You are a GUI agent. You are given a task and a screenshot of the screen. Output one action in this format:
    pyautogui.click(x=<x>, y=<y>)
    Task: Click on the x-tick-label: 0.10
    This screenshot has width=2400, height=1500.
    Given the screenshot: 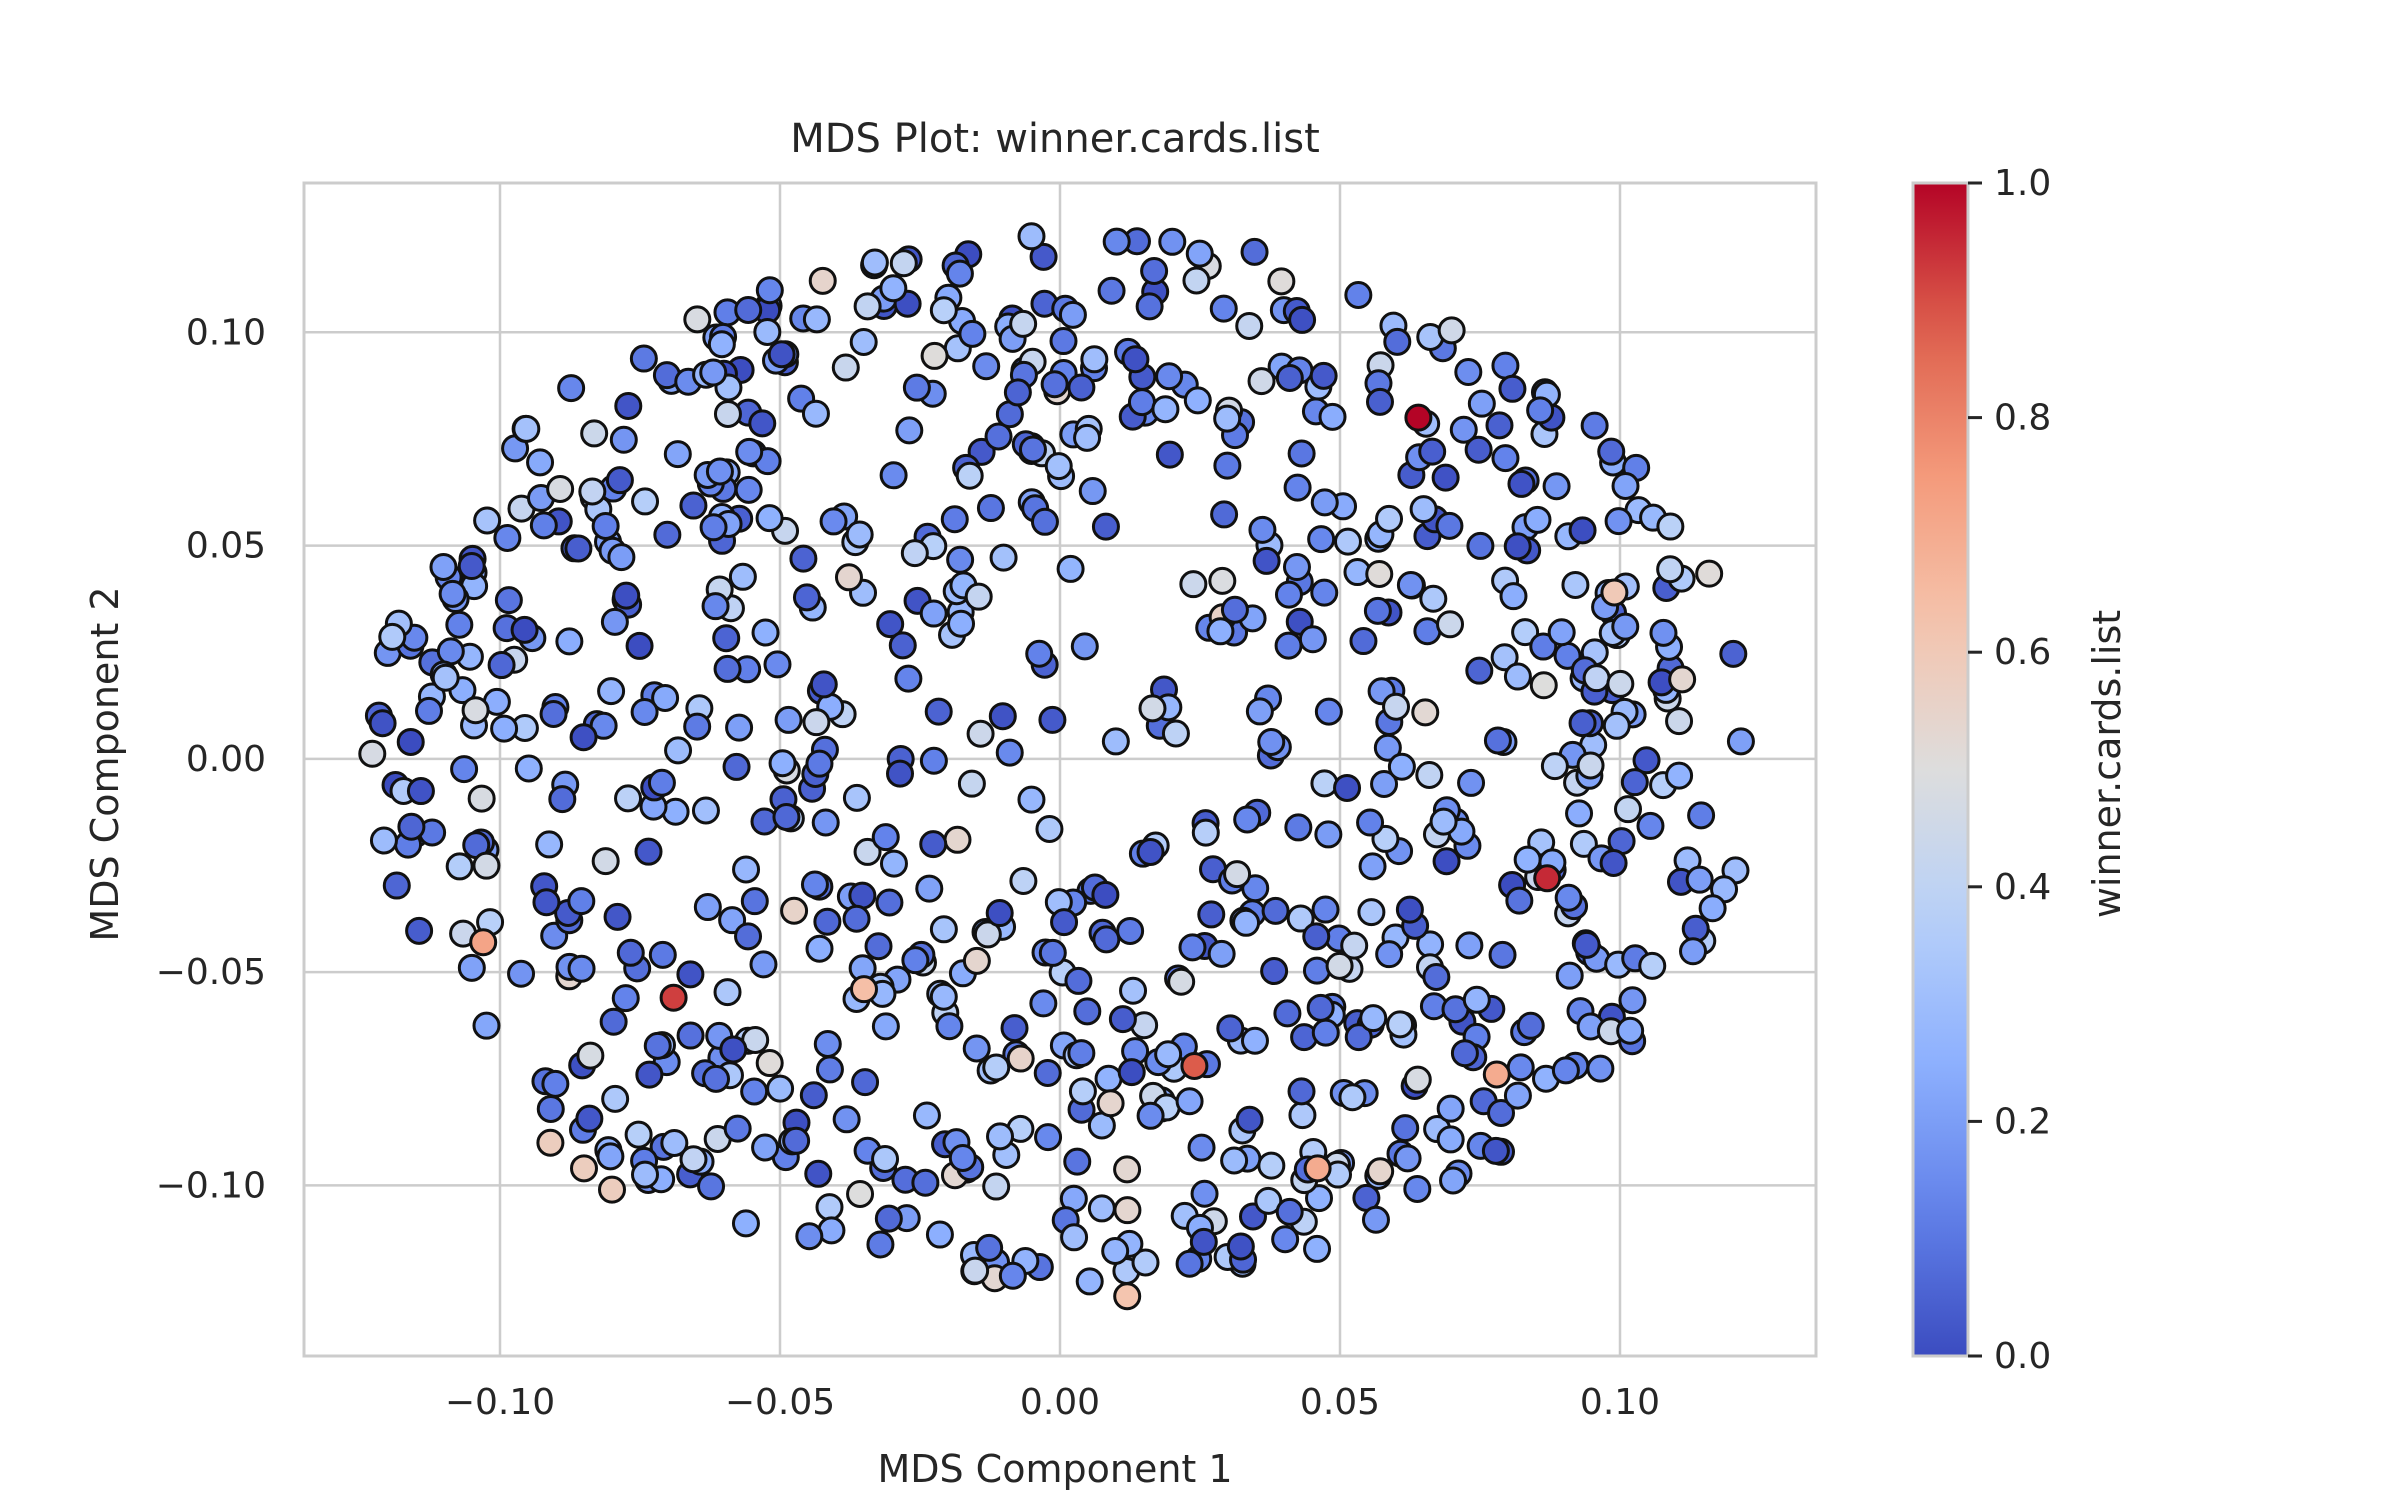 What is the action you would take?
    pyautogui.click(x=1620, y=1402)
    